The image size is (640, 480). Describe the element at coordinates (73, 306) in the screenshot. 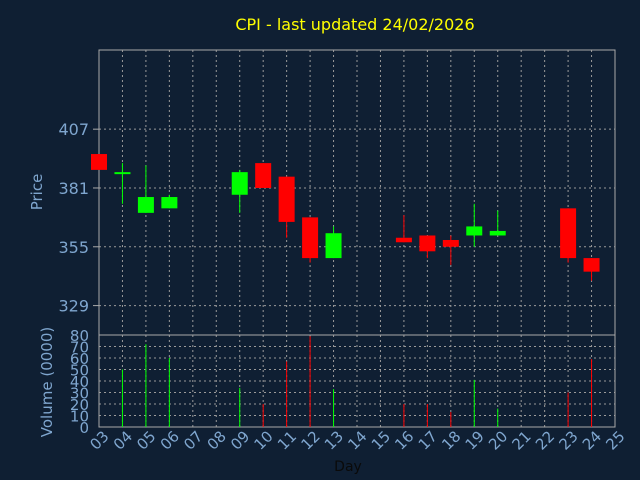

I see `price-tick-label: 329` at that location.